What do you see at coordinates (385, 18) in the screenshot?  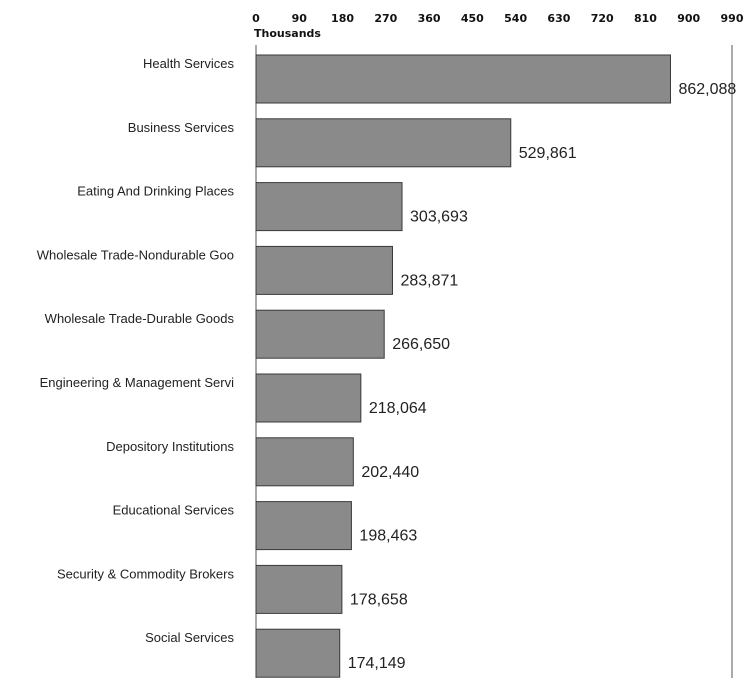 I see `x-tick-label: 270` at bounding box center [385, 18].